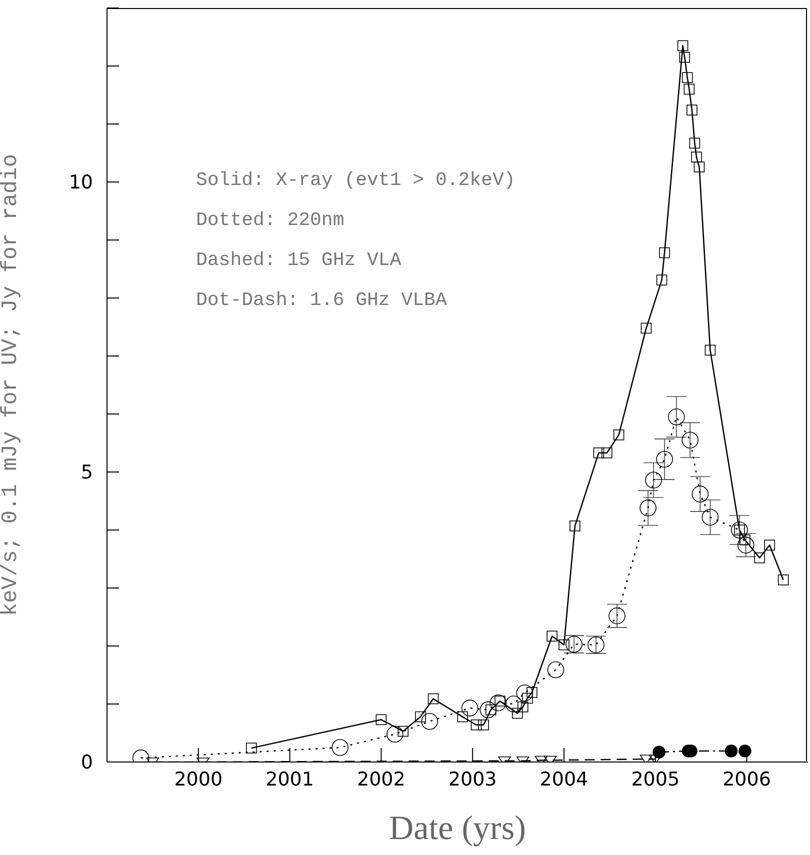 Image resolution: width=810 pixels, height=855 pixels. I want to click on x-tick-label: 2000, so click(198, 779).